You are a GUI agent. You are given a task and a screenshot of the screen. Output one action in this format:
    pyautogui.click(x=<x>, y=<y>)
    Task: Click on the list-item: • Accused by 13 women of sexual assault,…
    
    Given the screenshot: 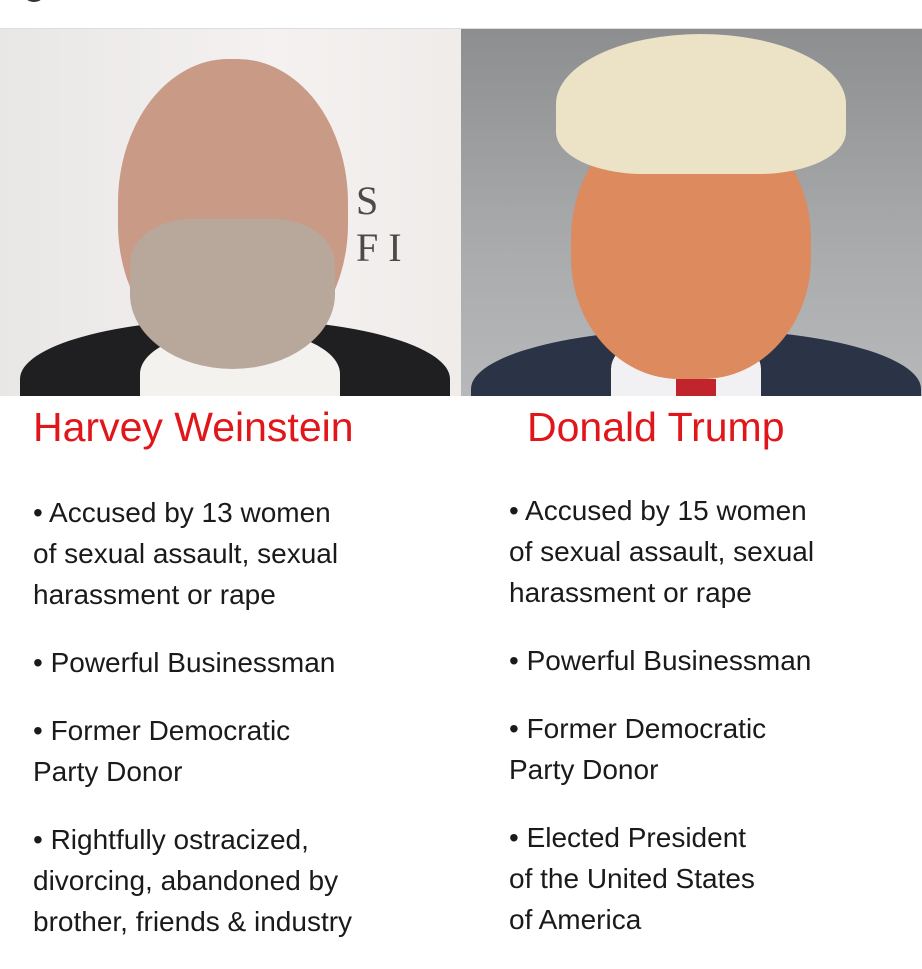 What is the action you would take?
    pyautogui.click(x=186, y=553)
    